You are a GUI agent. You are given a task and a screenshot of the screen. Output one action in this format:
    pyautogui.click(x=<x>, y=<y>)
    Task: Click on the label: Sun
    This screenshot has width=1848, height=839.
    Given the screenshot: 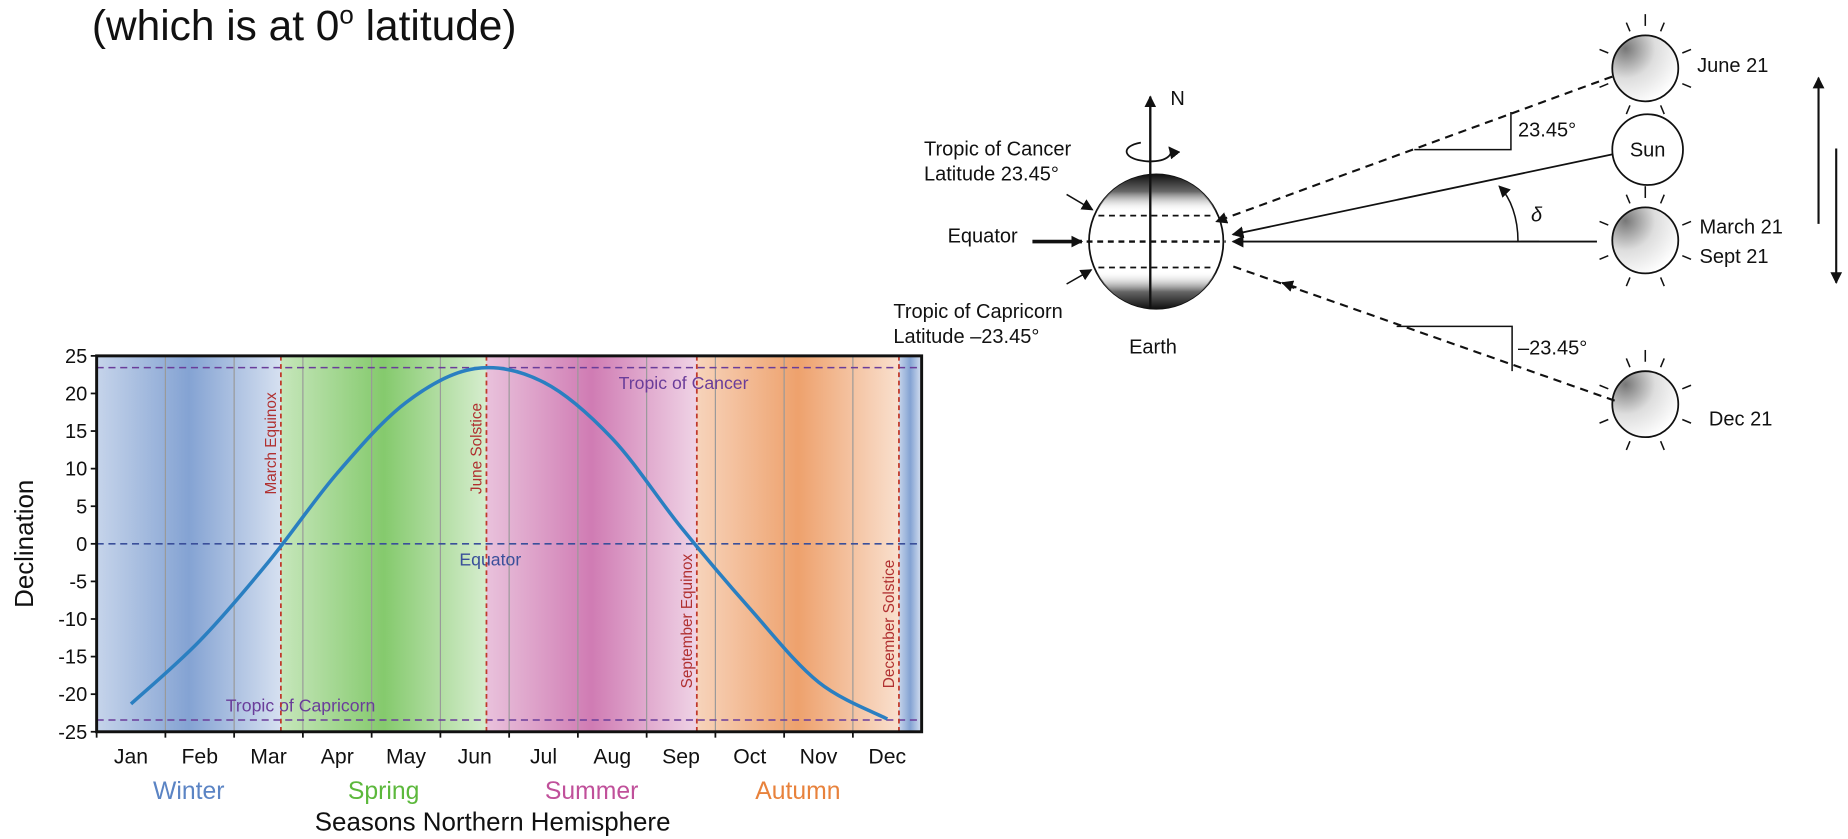 What is the action you would take?
    pyautogui.click(x=1648, y=151)
    